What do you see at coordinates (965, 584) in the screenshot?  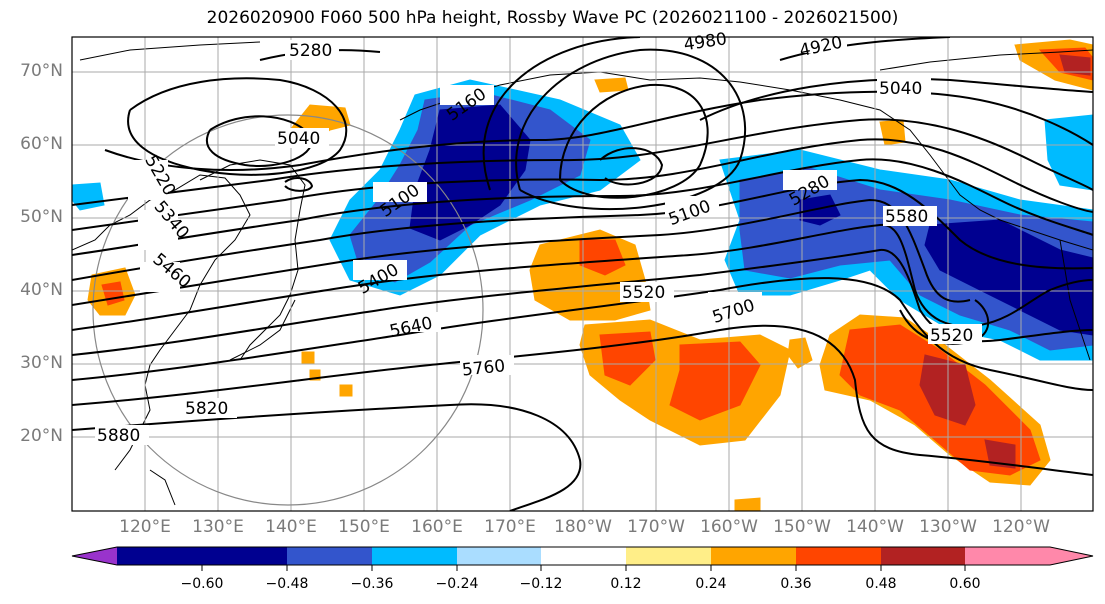 I see `colorbar-tick-label: 0.60` at bounding box center [965, 584].